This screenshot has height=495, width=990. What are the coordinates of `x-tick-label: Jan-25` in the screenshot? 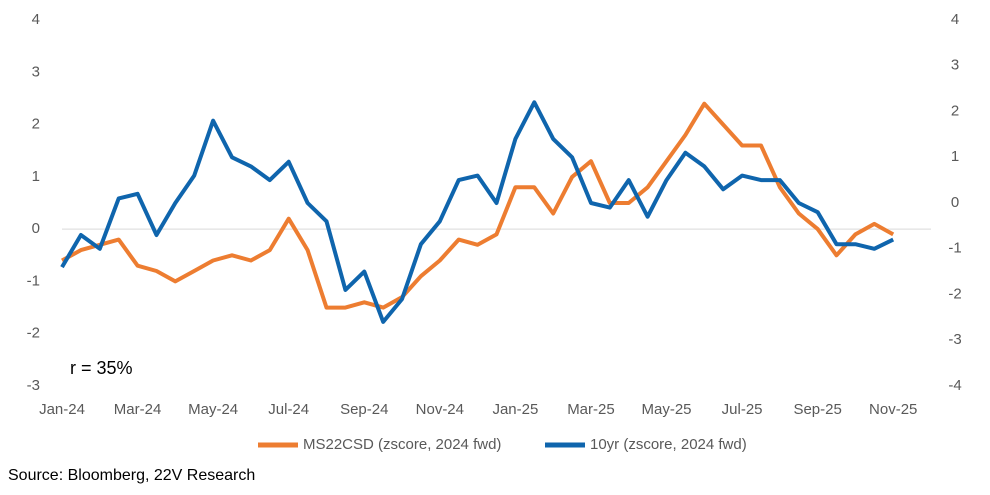 It's located at (515, 409).